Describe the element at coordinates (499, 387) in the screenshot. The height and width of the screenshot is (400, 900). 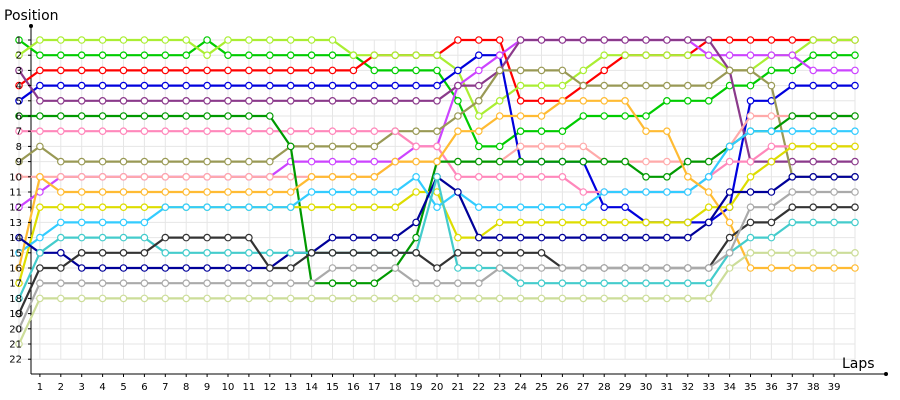
I see `x-tick-label: 23` at that location.